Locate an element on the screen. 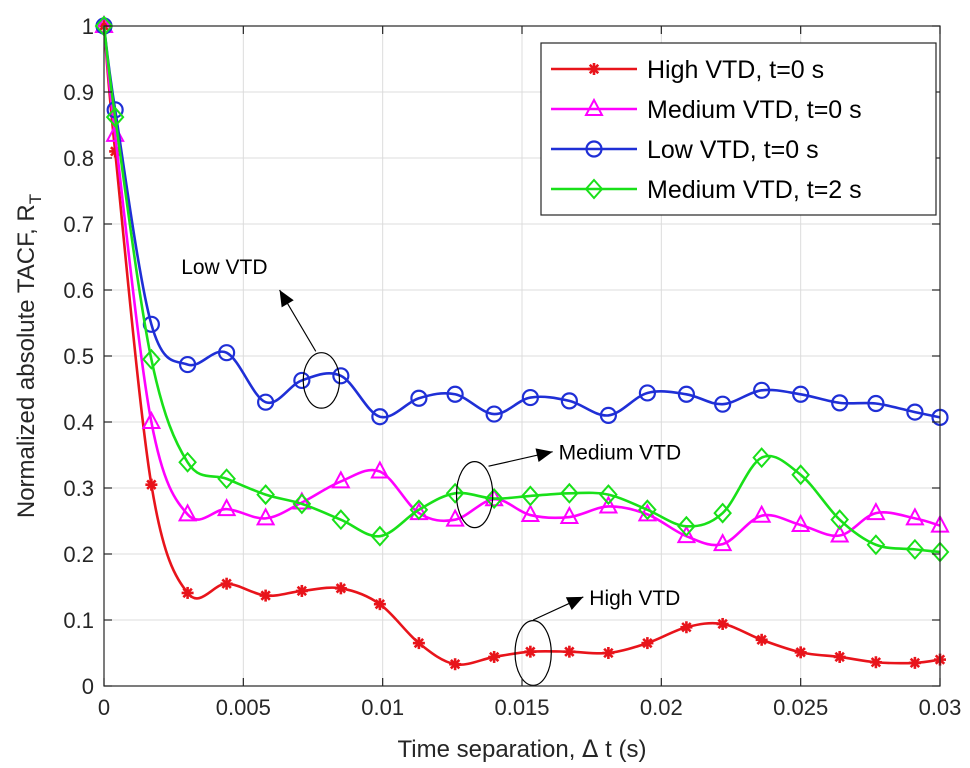 Image resolution: width=970 pixels, height=768 pixels. x-tick-label: 0.01 is located at coordinates (382, 707).